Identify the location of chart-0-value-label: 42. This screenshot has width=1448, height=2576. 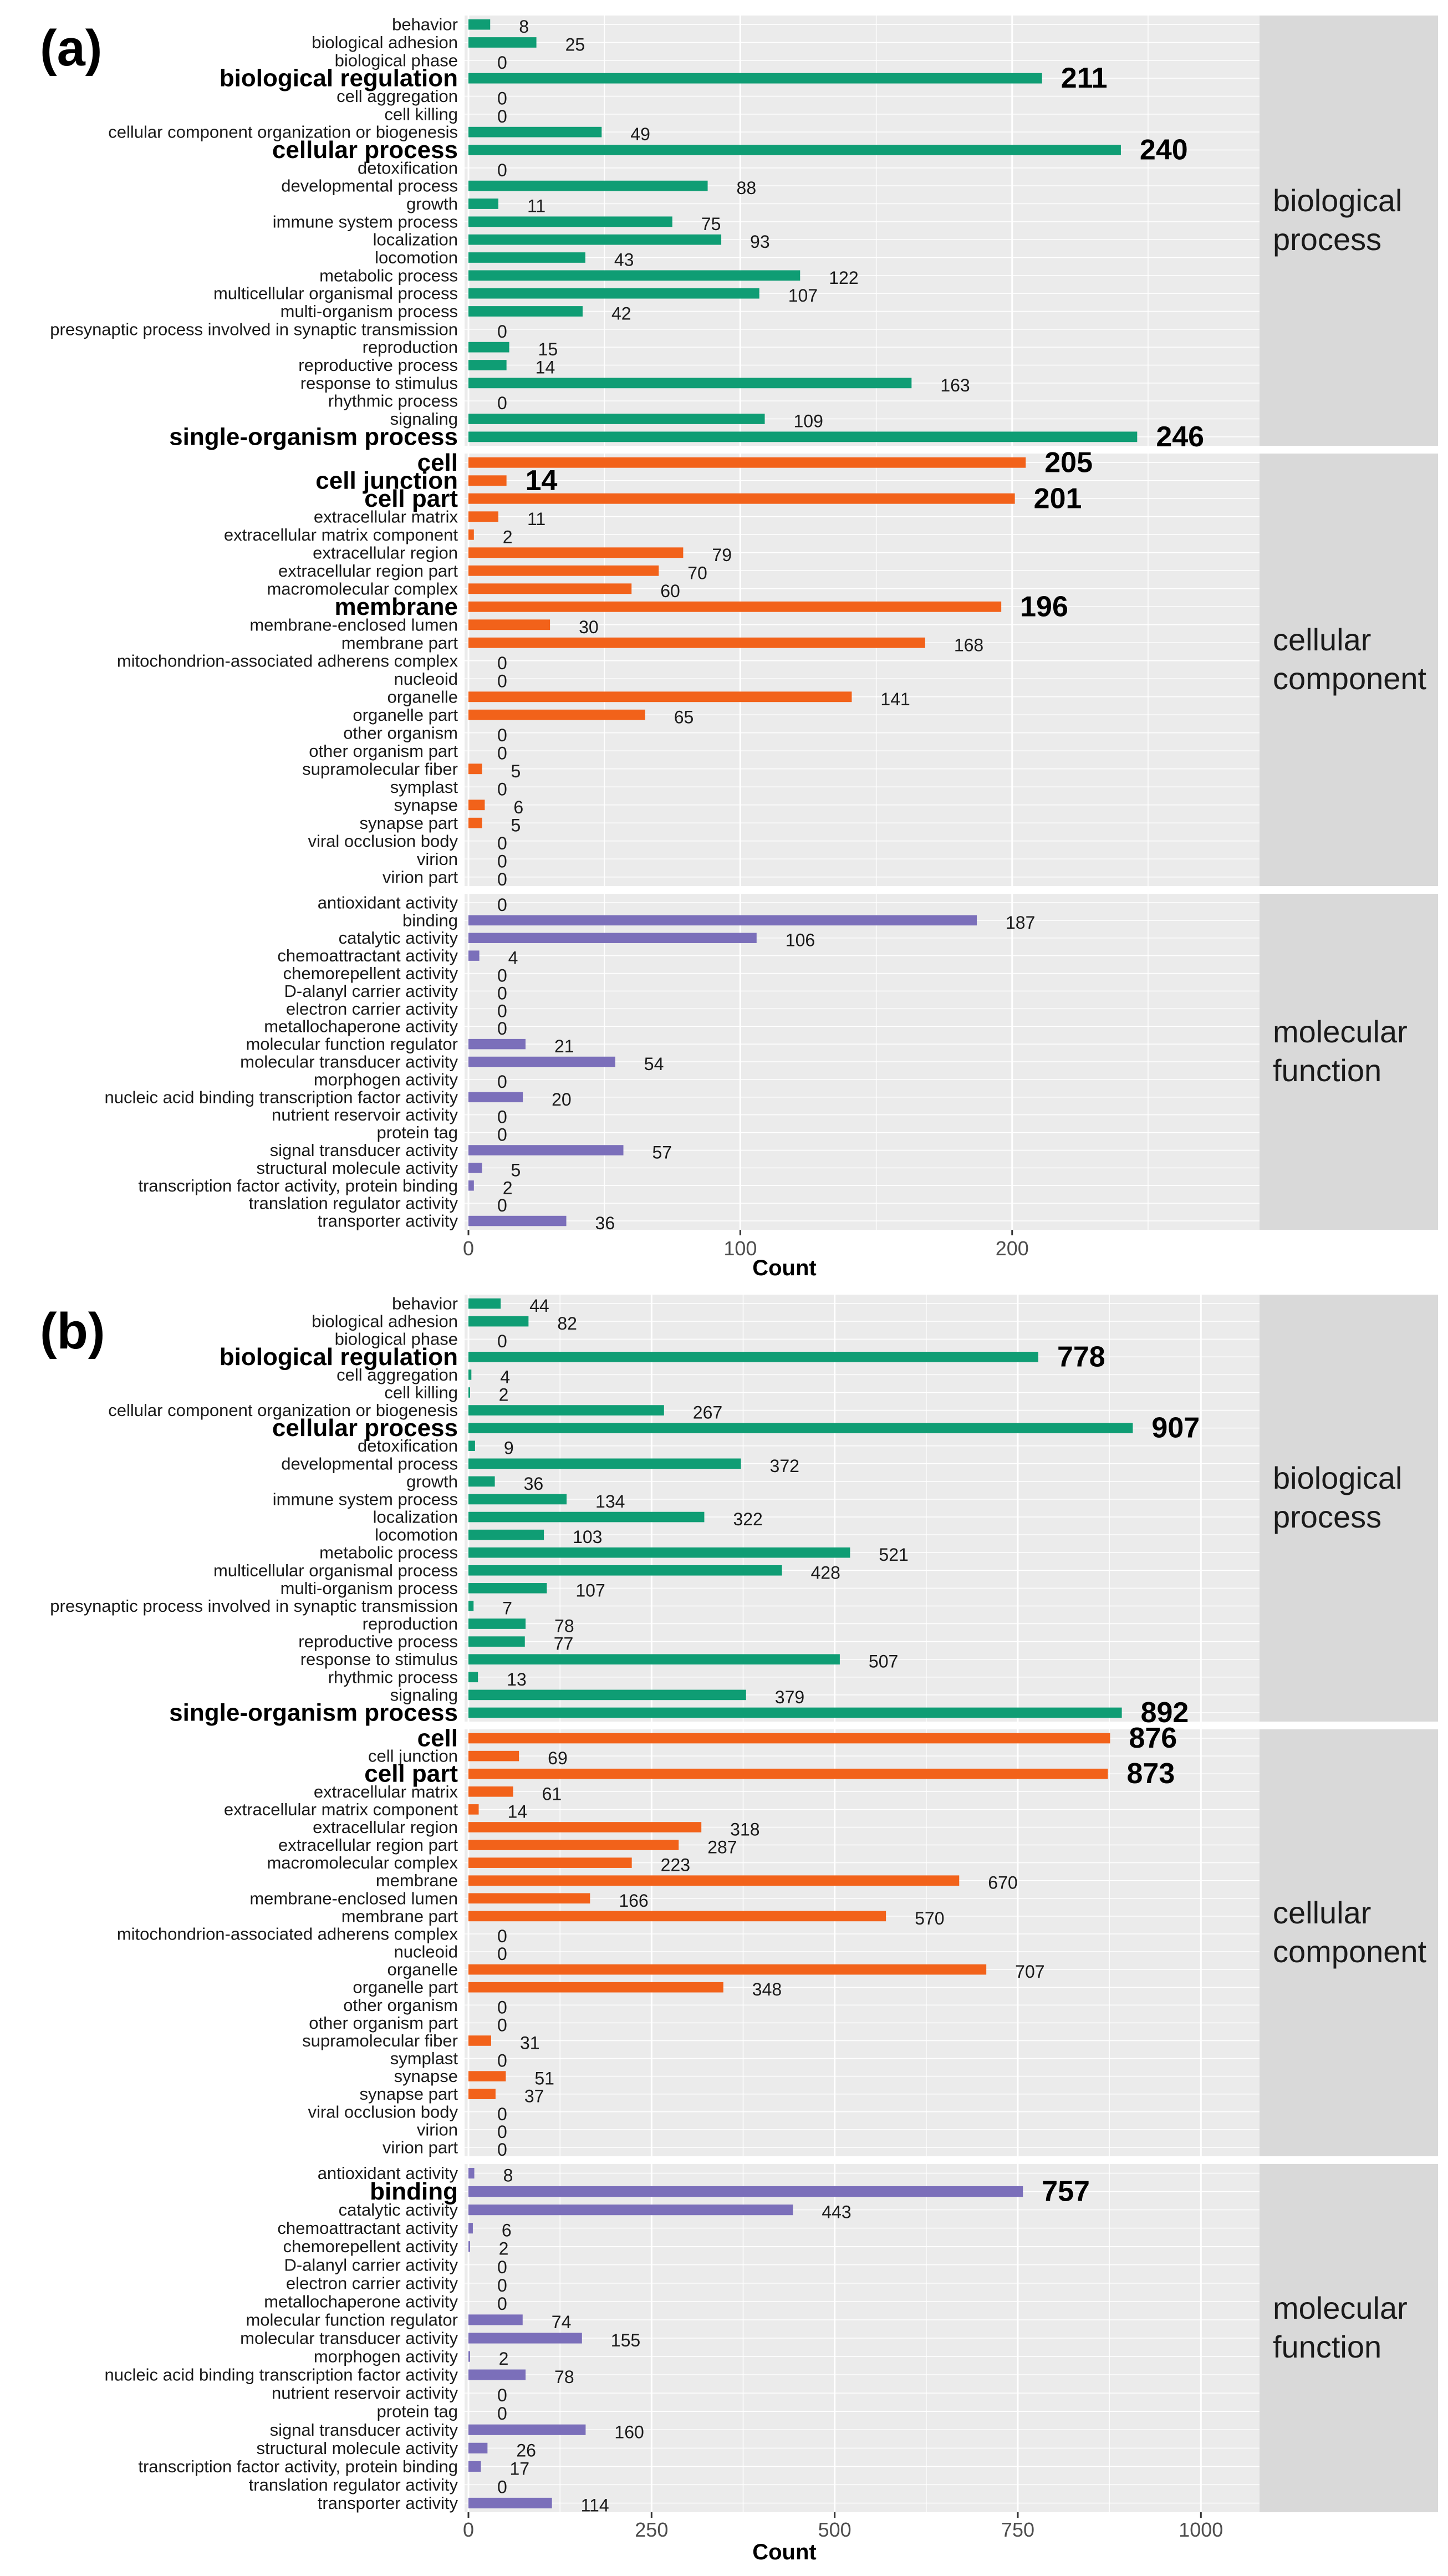
(621, 314).